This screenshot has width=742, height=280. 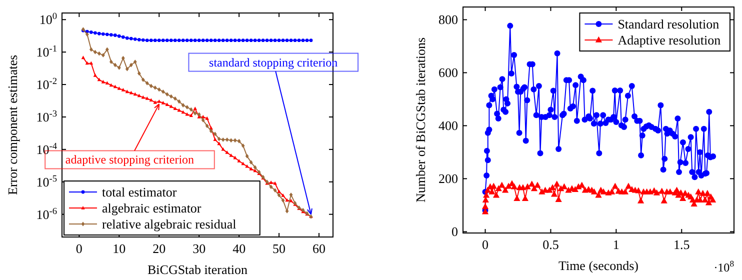 What do you see at coordinates (47, 116) in the screenshot?
I see `y-tick-label: 10$^{-3}$` at bounding box center [47, 116].